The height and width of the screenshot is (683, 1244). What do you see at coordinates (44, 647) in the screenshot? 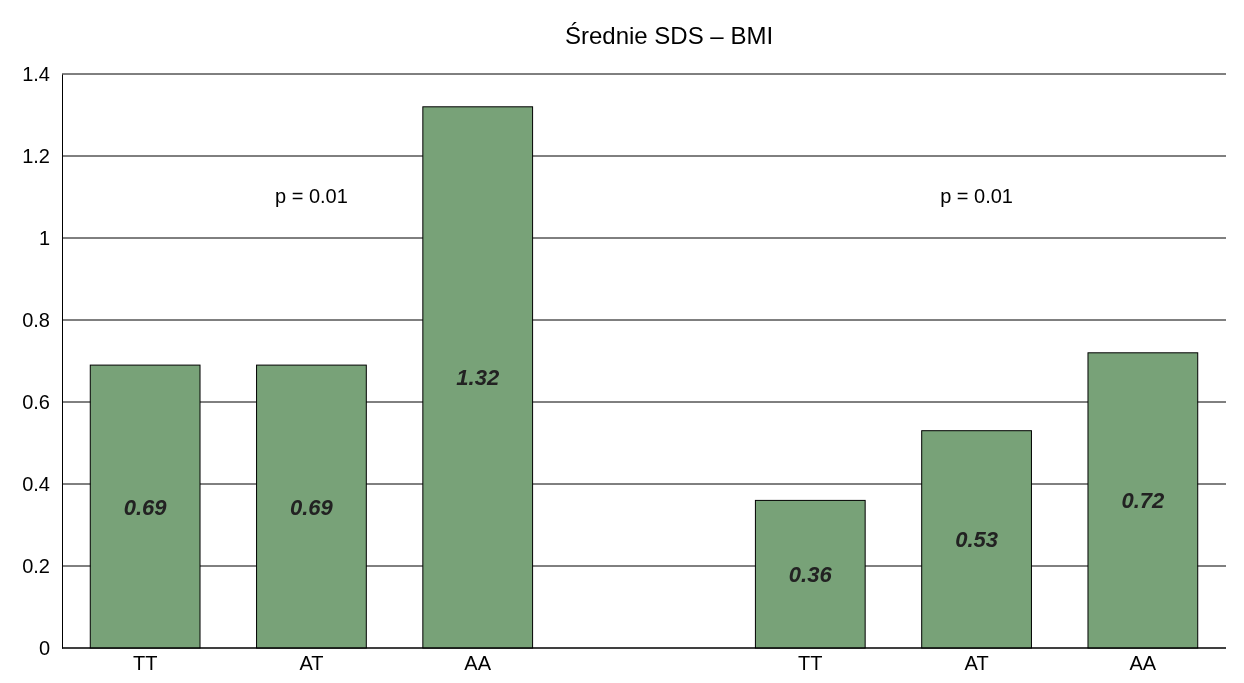
I see `y-tick-label: 0` at bounding box center [44, 647].